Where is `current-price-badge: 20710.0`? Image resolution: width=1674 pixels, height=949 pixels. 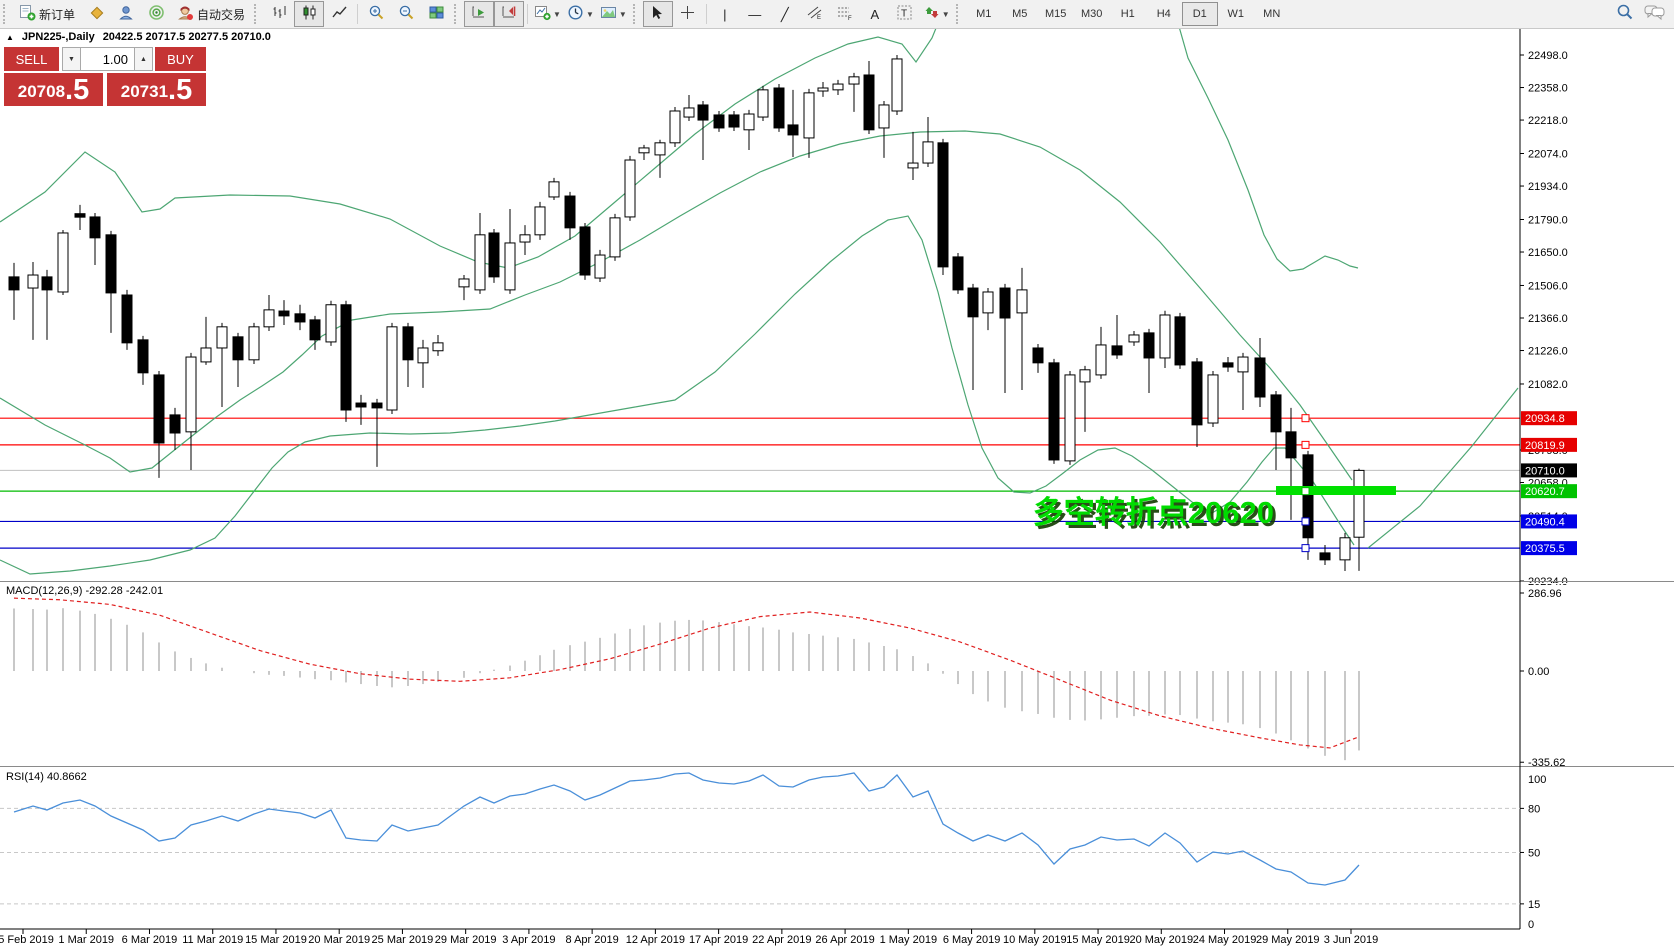 current-price-badge: 20710.0 is located at coordinates (1545, 471).